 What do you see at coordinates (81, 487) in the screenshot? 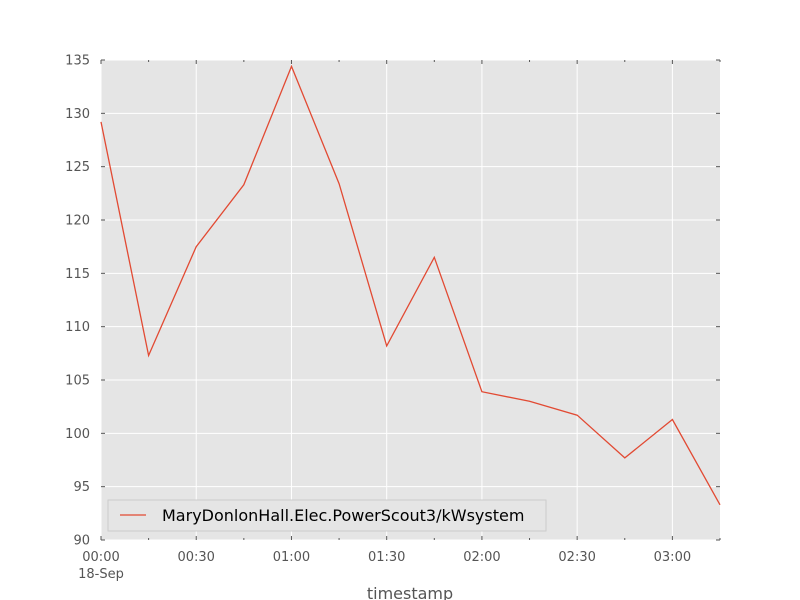
I see `y-tick-label: 95` at bounding box center [81, 487].